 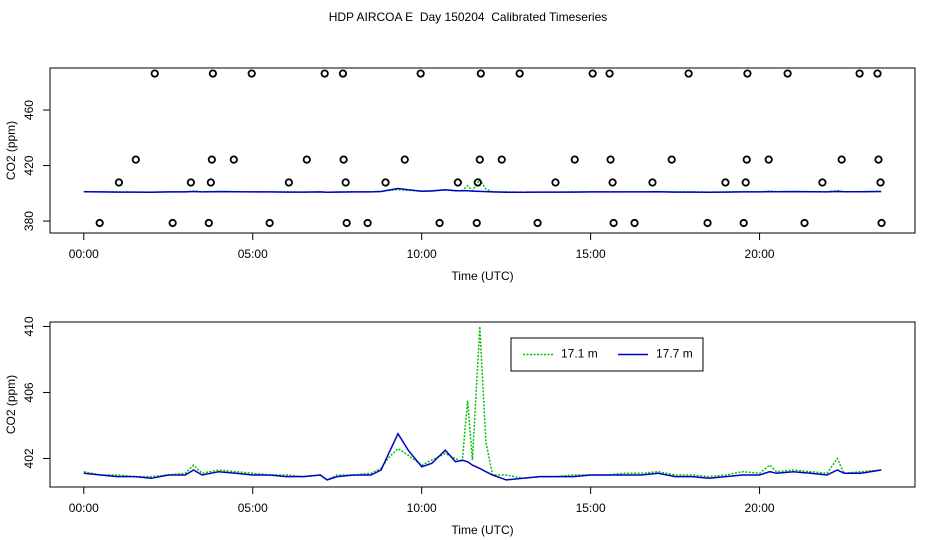 What do you see at coordinates (579, 354) in the screenshot?
I see `legend-label: 17.1 m` at bounding box center [579, 354].